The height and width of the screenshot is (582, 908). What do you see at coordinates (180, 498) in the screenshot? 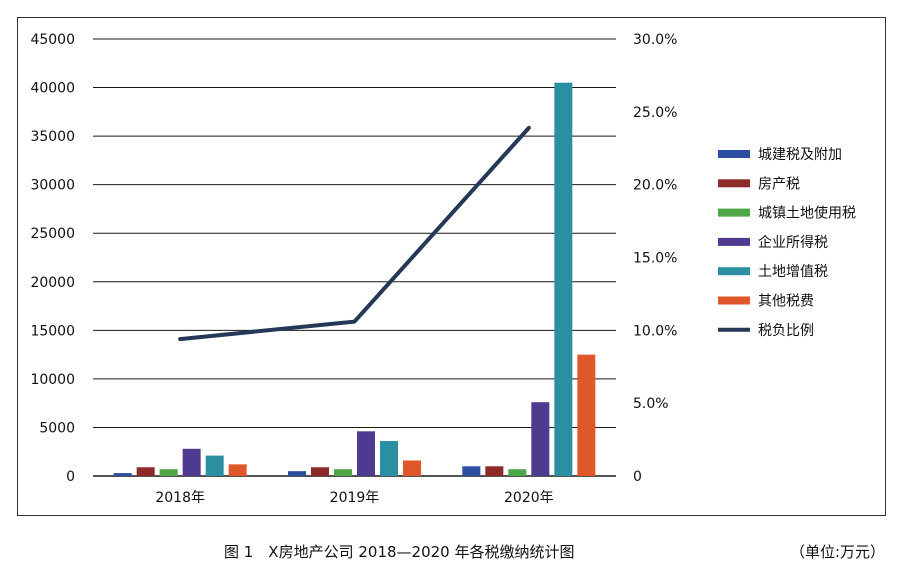
I see `x-tick-label: 2018年` at bounding box center [180, 498].